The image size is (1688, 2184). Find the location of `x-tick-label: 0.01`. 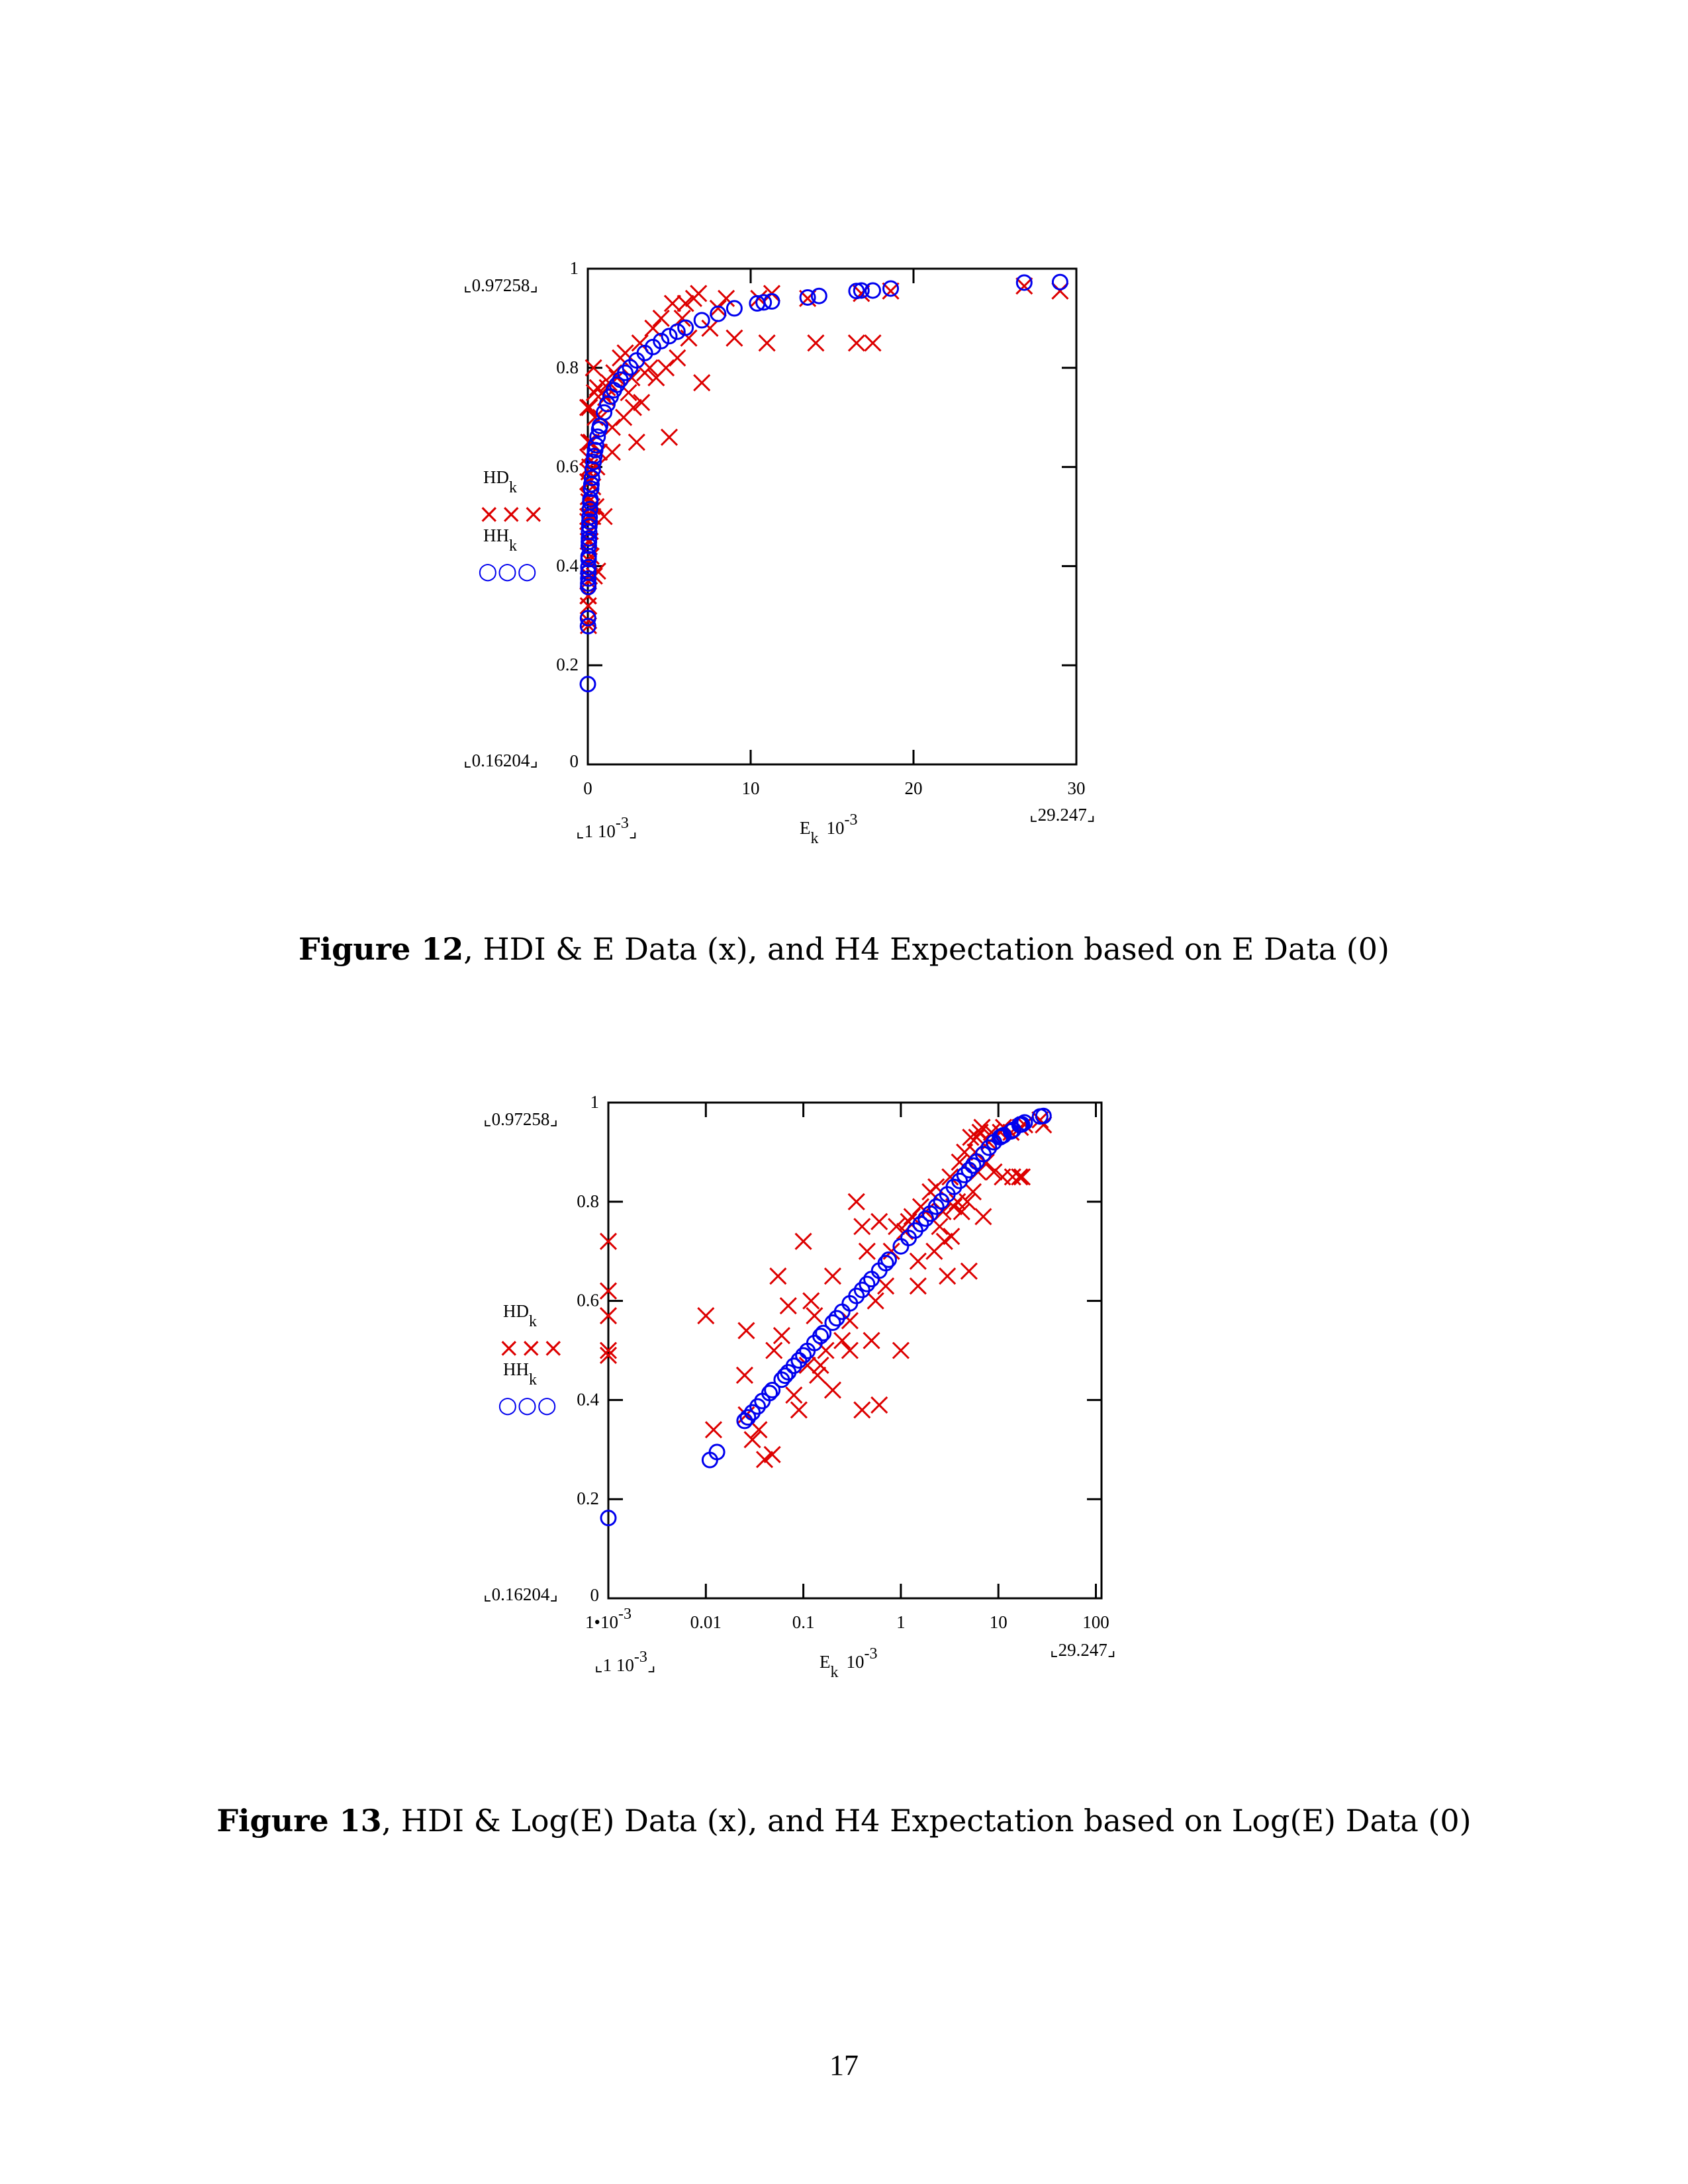

x-tick-label: 0.01 is located at coordinates (706, 1622).